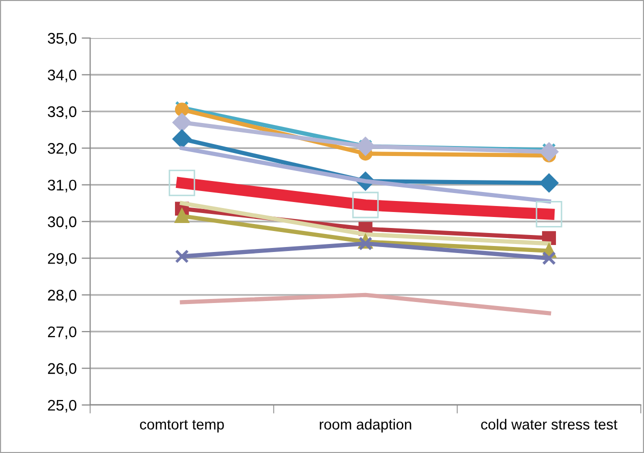  I want to click on x-tick-label: room adaption, so click(366, 425).